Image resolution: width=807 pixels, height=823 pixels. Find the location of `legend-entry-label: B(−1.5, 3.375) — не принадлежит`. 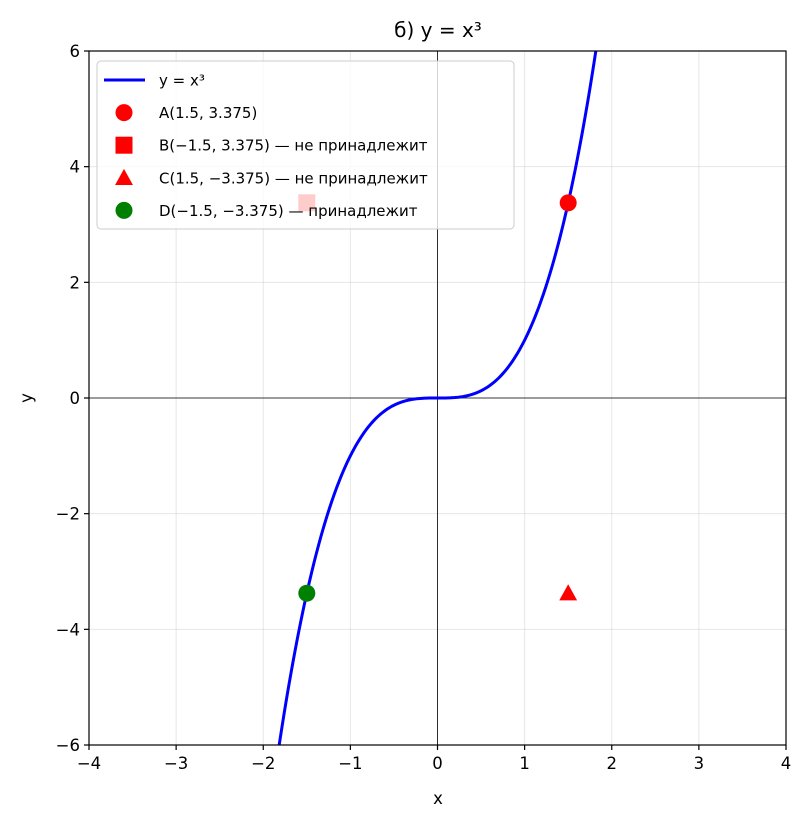

legend-entry-label: B(−1.5, 3.375) — не принадлежит is located at coordinates (293, 146).